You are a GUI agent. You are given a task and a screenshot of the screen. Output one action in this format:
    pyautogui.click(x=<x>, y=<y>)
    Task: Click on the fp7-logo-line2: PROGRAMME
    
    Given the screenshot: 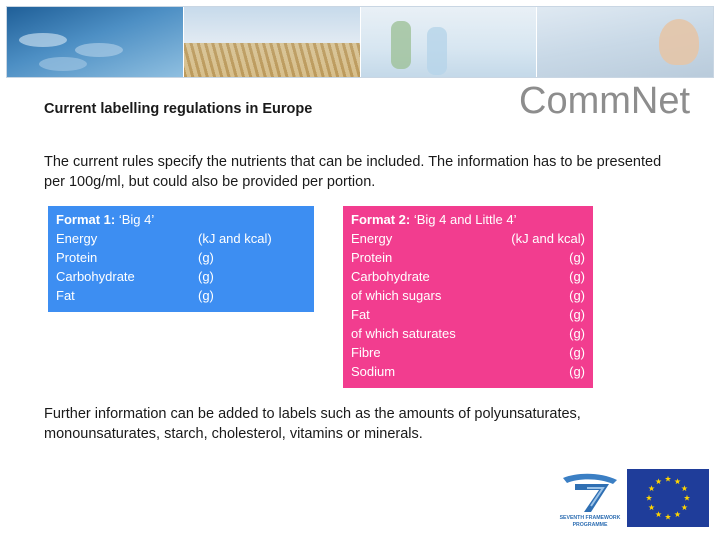 What is the action you would take?
    pyautogui.click(x=590, y=525)
    